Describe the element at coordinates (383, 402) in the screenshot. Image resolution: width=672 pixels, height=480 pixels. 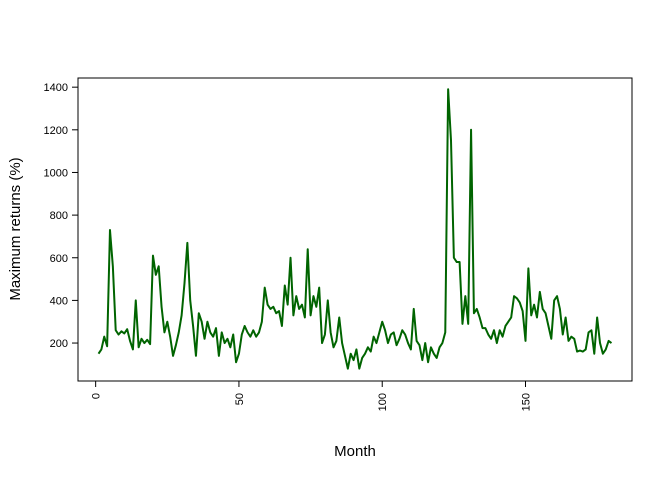
I see `x-tick-label: 100` at that location.